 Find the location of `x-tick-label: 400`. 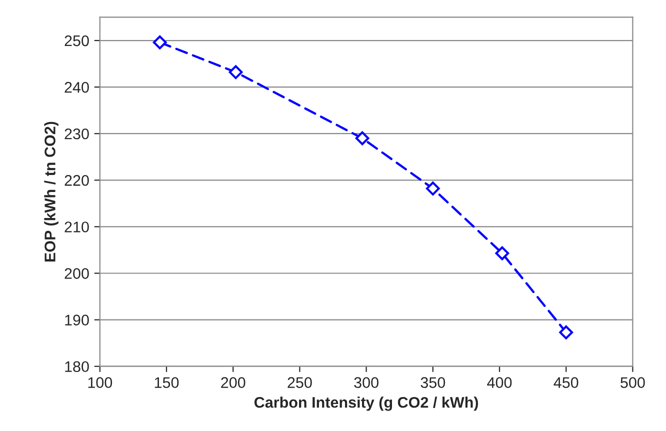

x-tick-label: 400 is located at coordinates (499, 382).